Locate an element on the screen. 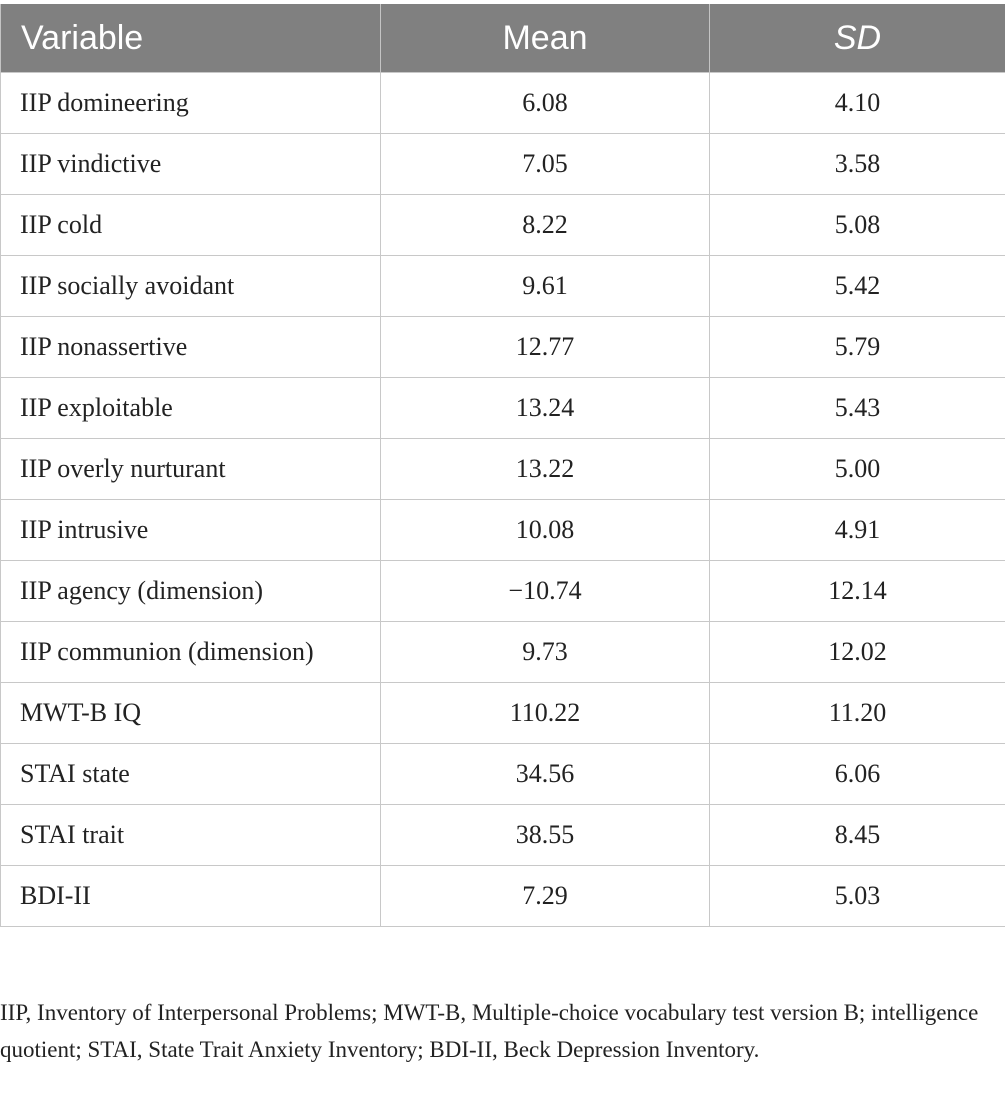  cell-mean: −10.74 is located at coordinates (545, 591).